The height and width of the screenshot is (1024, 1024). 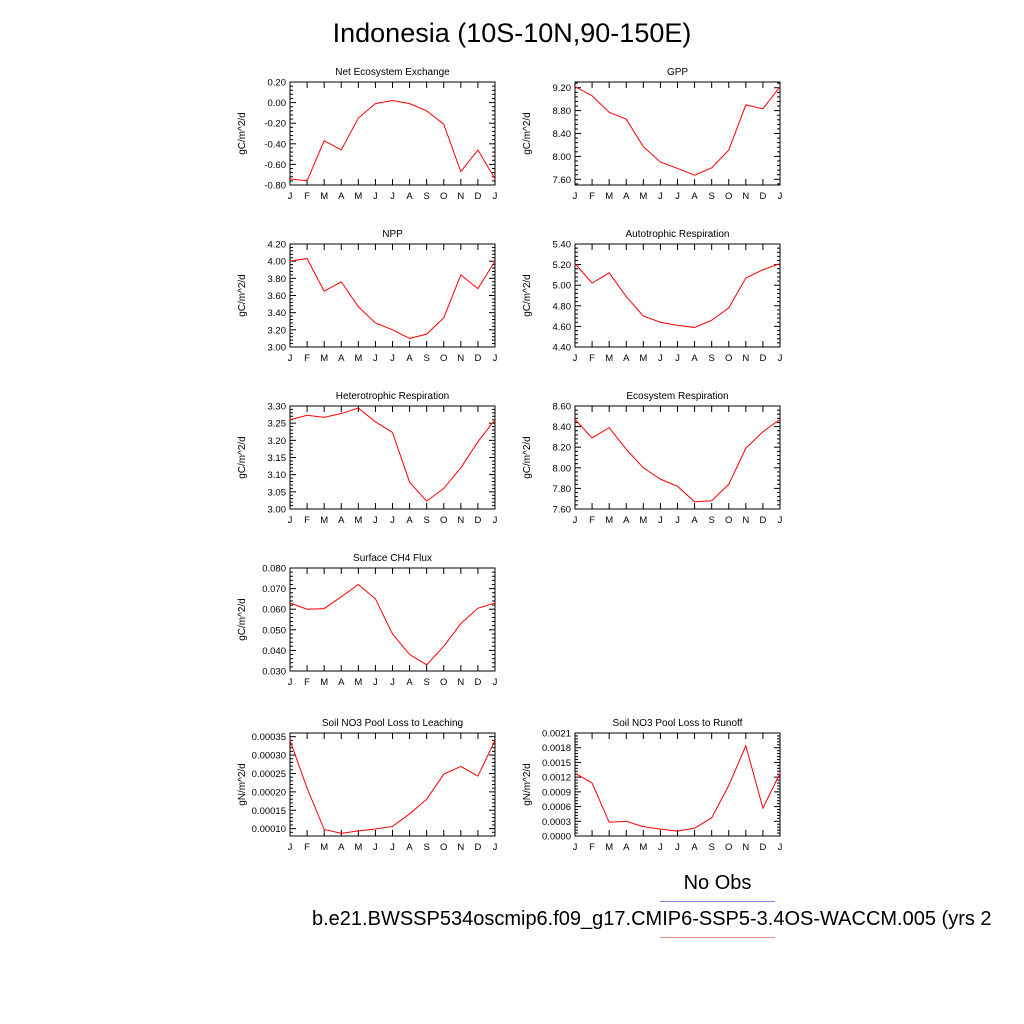 What do you see at coordinates (562, 407) in the screenshot?
I see `y-tick-label: 8.60` at bounding box center [562, 407].